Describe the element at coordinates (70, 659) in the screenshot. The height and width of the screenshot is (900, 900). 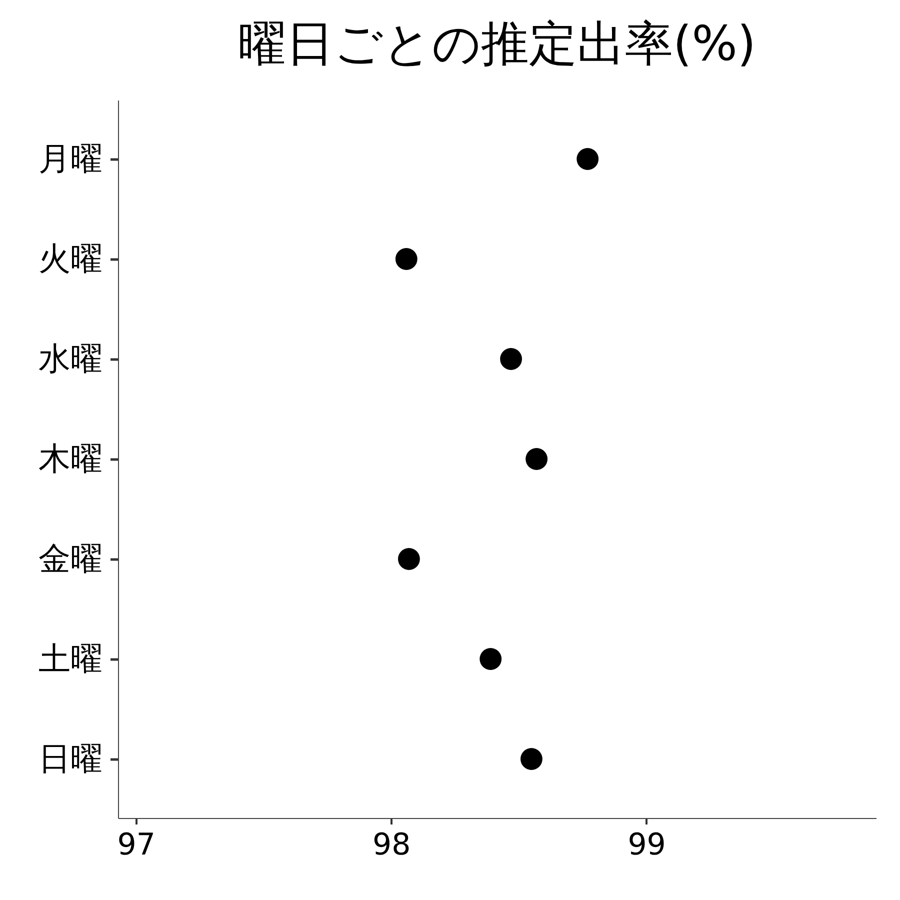
I see `y-tick-label: 土曜` at that location.